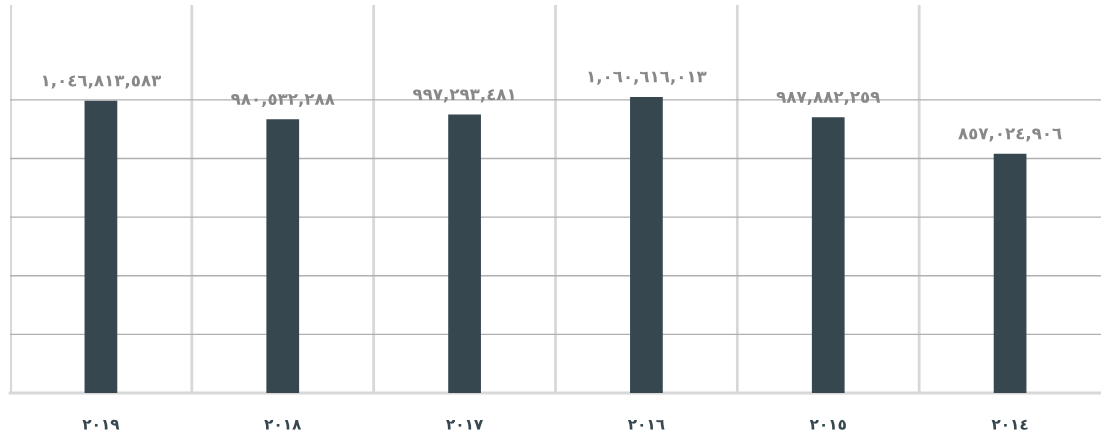 The width and height of the screenshot is (1101, 434). Describe the element at coordinates (1009, 424) in the screenshot. I see `x-tick-label: ٢٠١٤` at that location.